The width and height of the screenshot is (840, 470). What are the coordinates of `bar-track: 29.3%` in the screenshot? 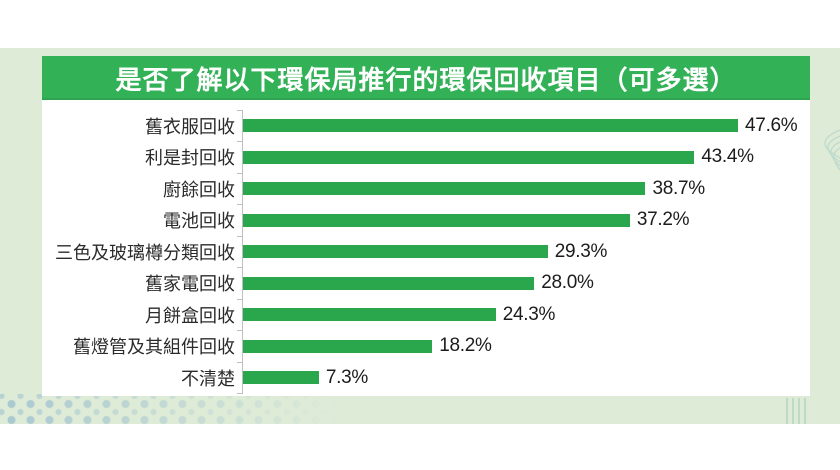 It's located at (503, 252).